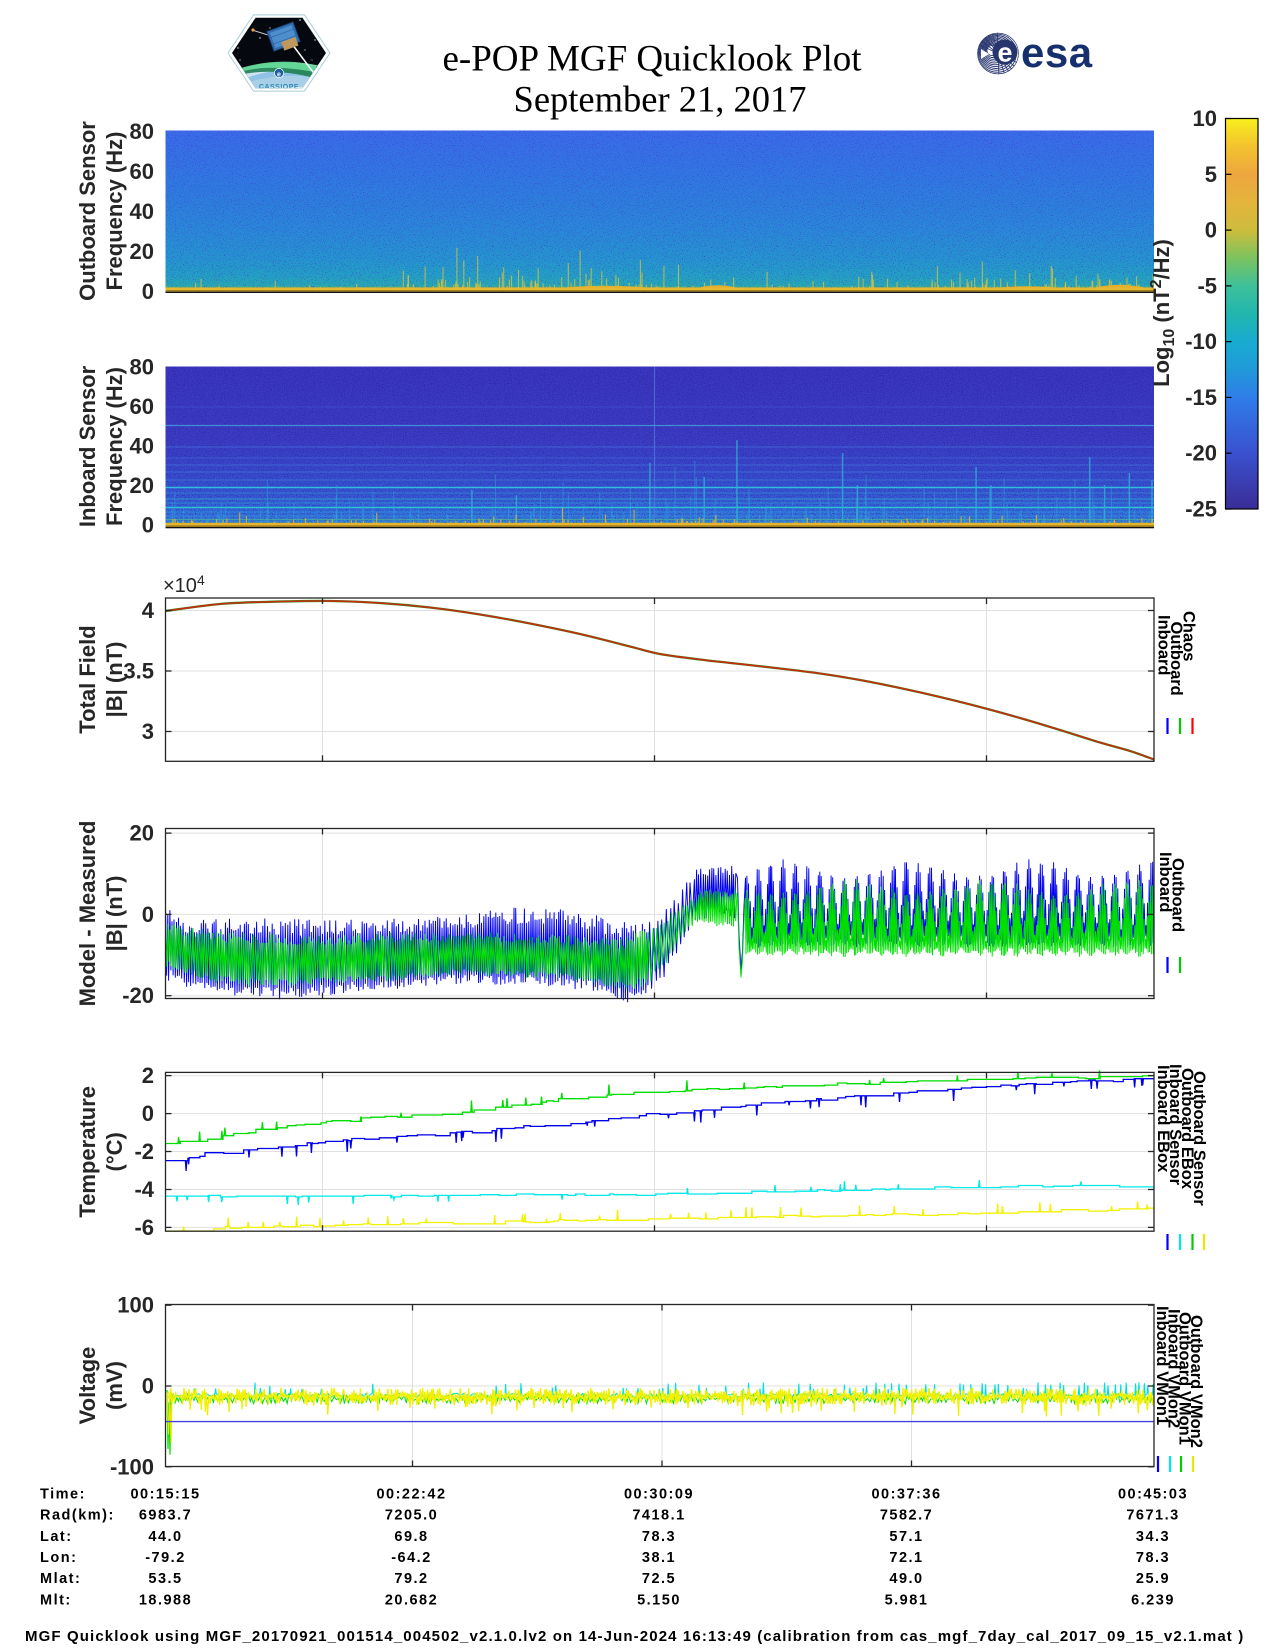 This screenshot has width=1275, height=1650. What do you see at coordinates (659, 1558) in the screenshot?
I see `svg-text: 38.1` at bounding box center [659, 1558].